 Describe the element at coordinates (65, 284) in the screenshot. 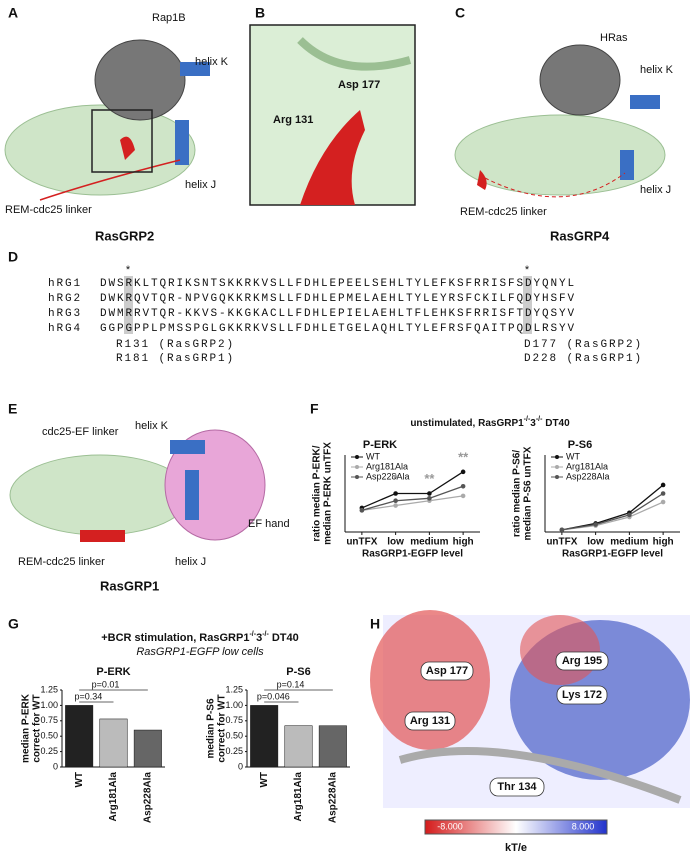

I see `seq-name: hRG1` at that location.